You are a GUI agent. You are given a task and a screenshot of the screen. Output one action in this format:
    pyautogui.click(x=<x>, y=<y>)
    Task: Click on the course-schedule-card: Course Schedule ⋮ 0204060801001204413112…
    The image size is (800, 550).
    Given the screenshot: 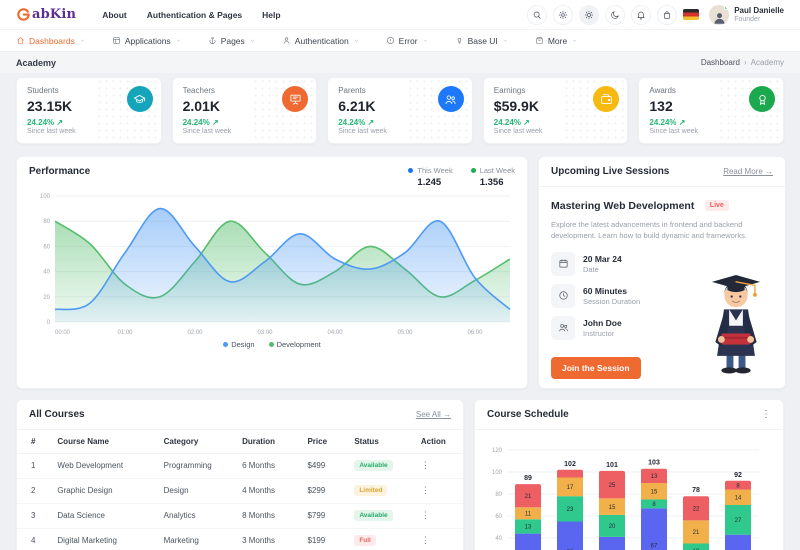 What is the action you would take?
    pyautogui.click(x=629, y=474)
    